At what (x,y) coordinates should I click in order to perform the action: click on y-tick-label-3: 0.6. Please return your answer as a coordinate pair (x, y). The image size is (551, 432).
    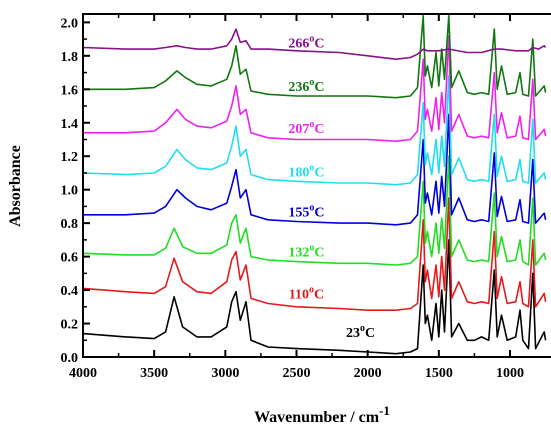
    Looking at the image, I should click on (70, 258).